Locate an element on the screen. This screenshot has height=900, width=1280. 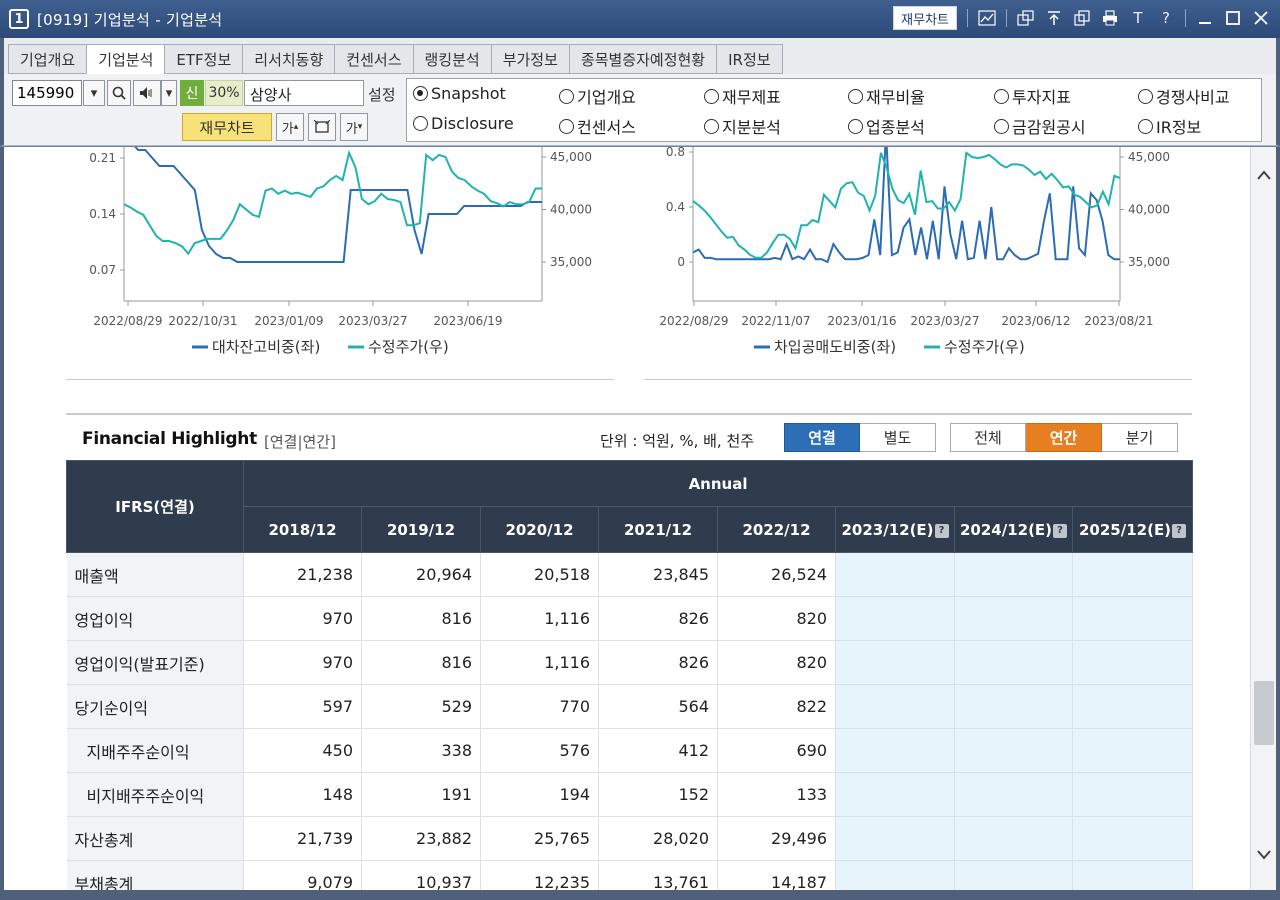
title-toolbar: 재무차트 T ? is located at coordinates (1081, 18).